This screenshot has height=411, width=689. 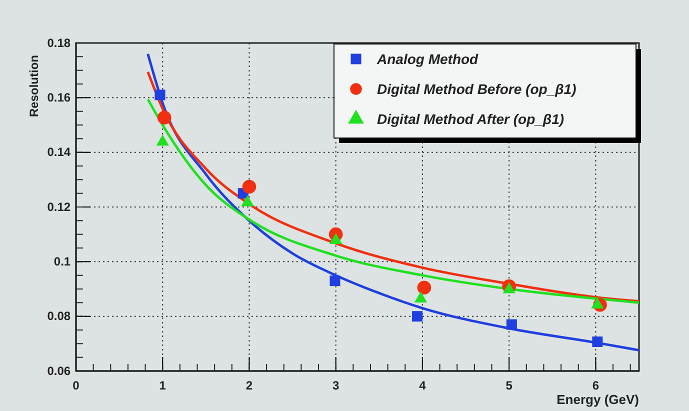 What do you see at coordinates (162, 385) in the screenshot?
I see `x-tick-label: 1` at bounding box center [162, 385].